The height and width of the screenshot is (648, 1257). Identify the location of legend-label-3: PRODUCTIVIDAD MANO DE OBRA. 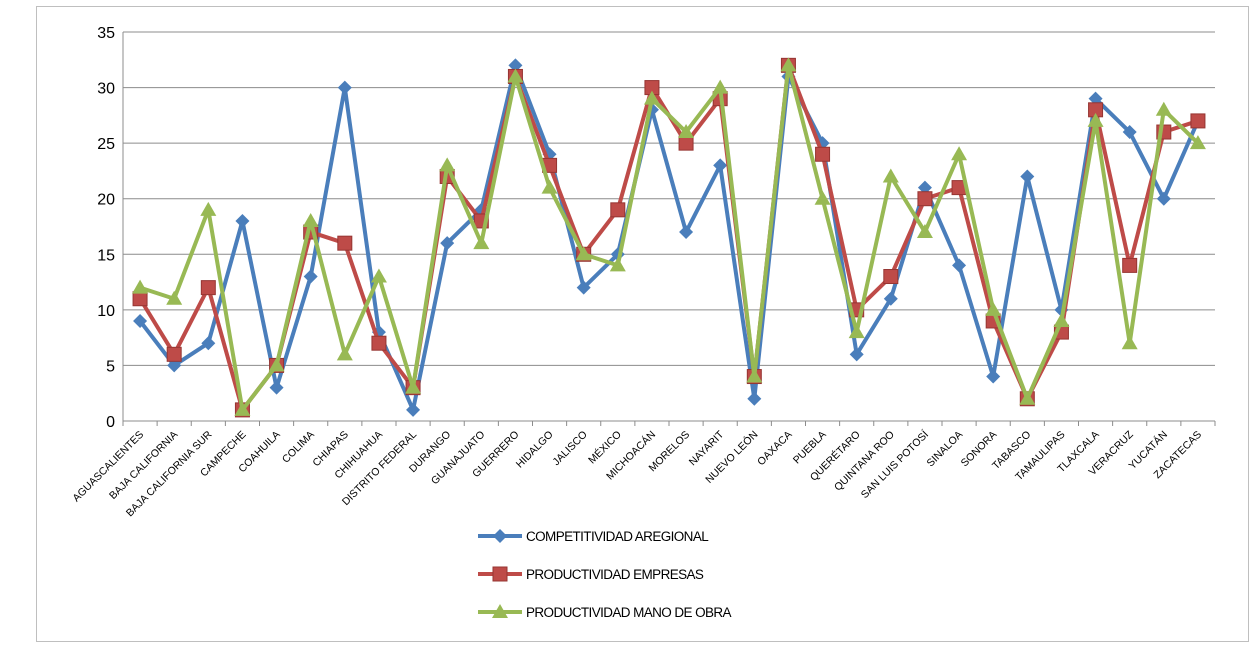
(629, 612).